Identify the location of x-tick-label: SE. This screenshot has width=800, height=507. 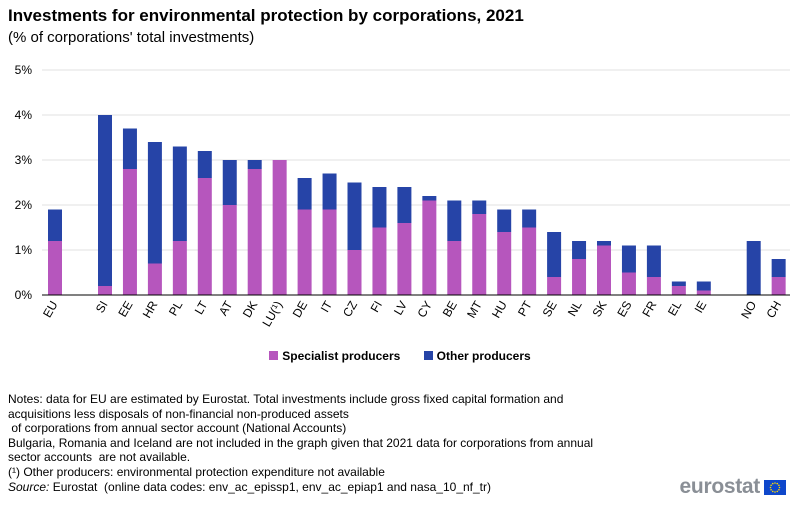
(550, 309).